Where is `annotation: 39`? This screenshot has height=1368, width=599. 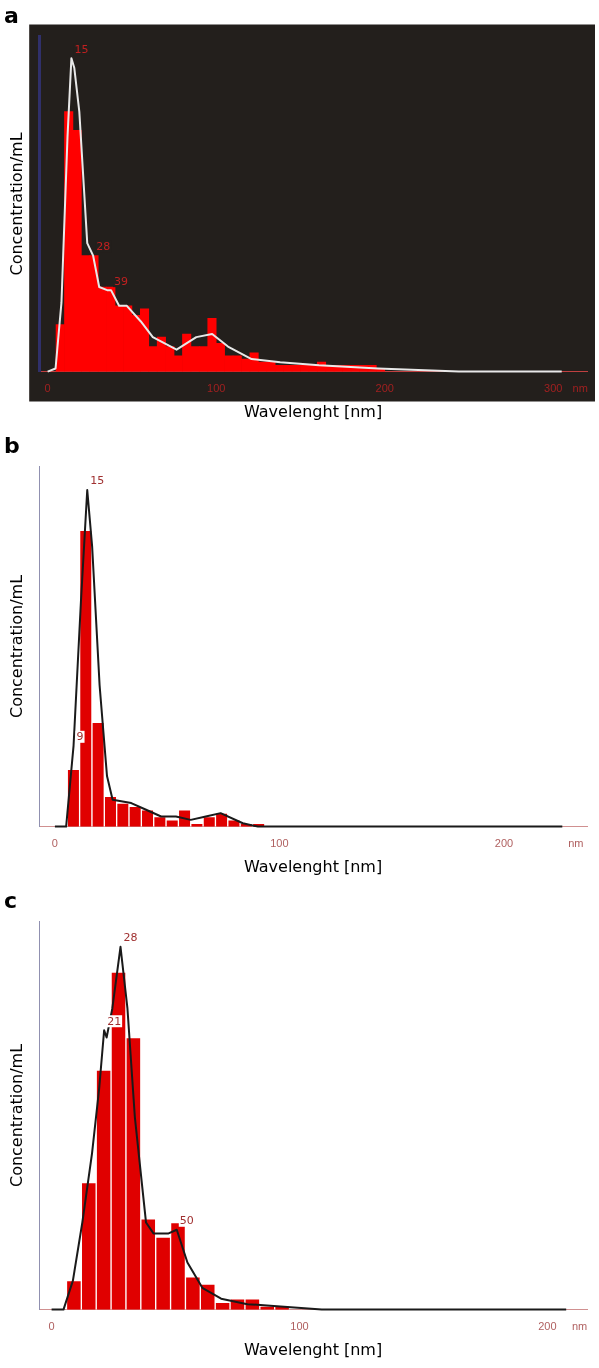
annotation: 39 is located at coordinates (121, 281).